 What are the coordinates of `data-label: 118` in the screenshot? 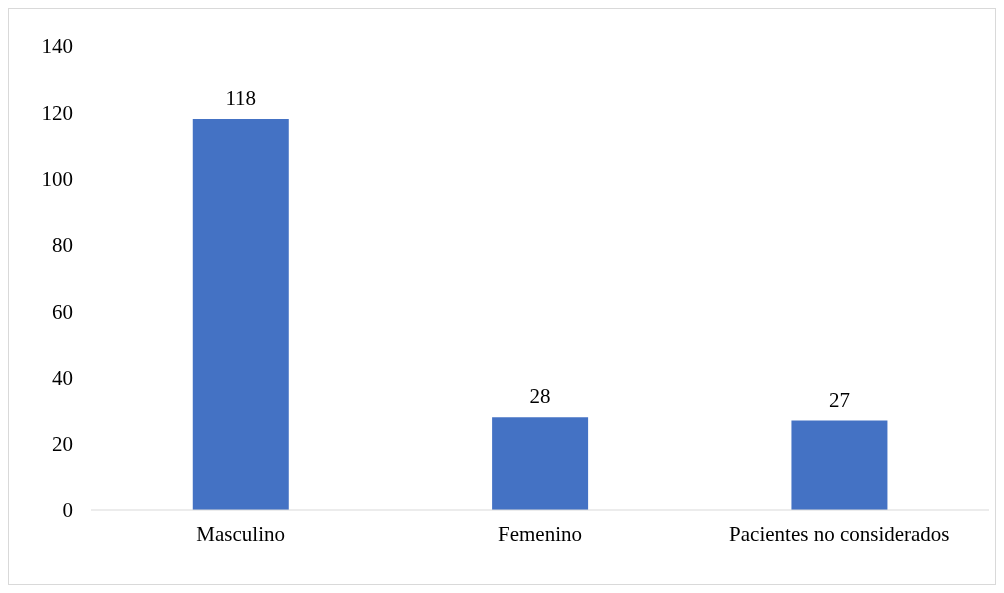 It's located at (241, 97).